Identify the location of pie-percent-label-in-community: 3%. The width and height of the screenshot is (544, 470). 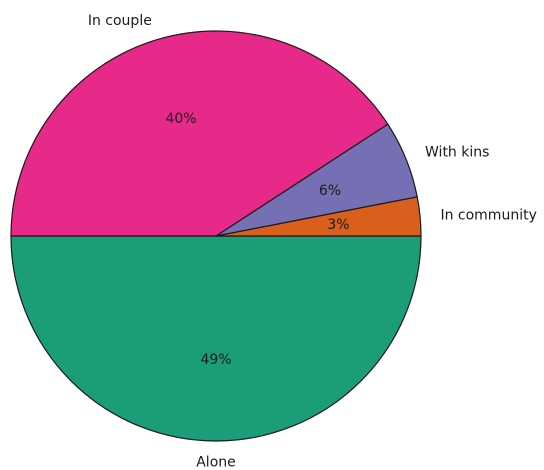
(338, 225).